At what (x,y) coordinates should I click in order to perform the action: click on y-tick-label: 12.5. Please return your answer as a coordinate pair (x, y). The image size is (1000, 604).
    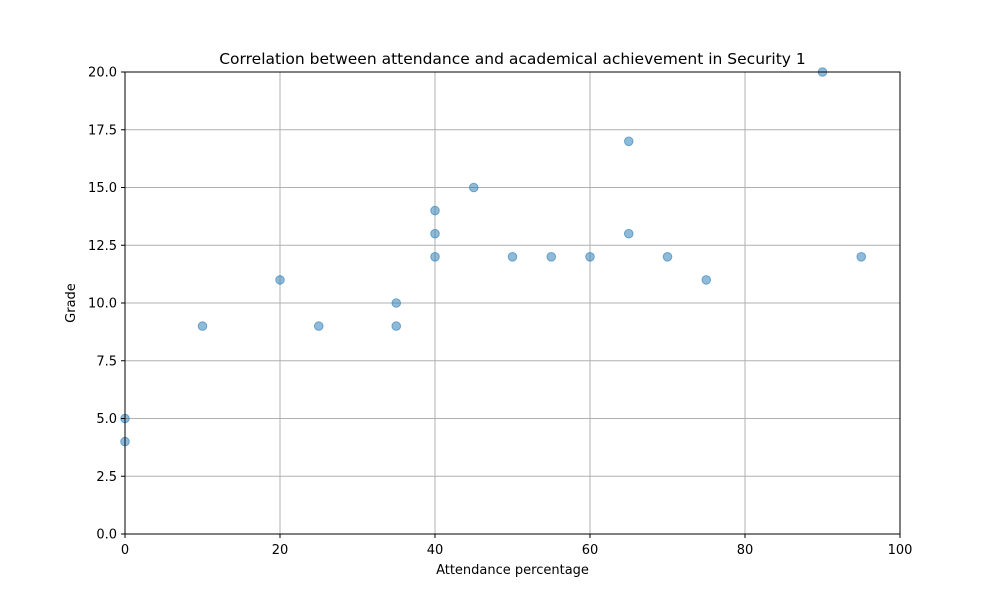
    Looking at the image, I should click on (102, 246).